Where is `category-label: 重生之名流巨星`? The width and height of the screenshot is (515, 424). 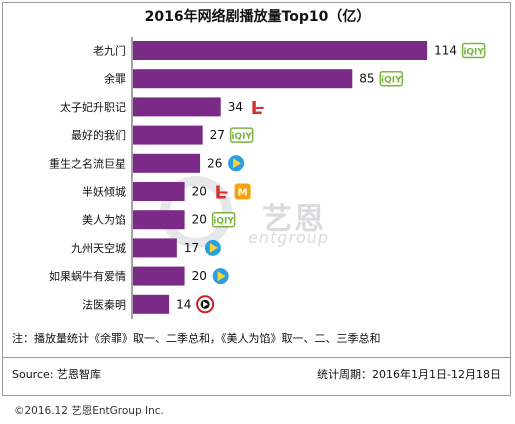 category-label: 重生之名流巨星 is located at coordinates (87, 163).